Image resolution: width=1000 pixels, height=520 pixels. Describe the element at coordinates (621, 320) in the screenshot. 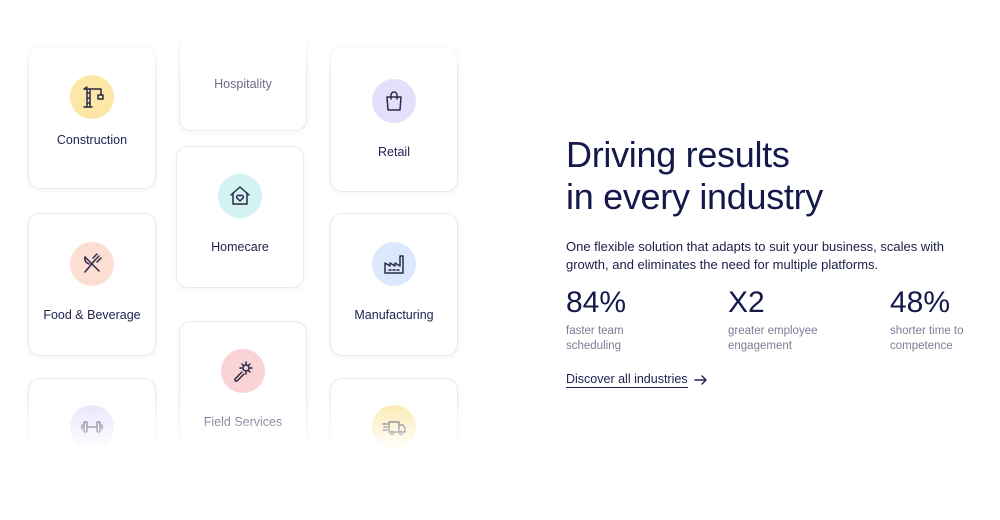

I see `stat-item: 84% faster team scheduling` at that location.